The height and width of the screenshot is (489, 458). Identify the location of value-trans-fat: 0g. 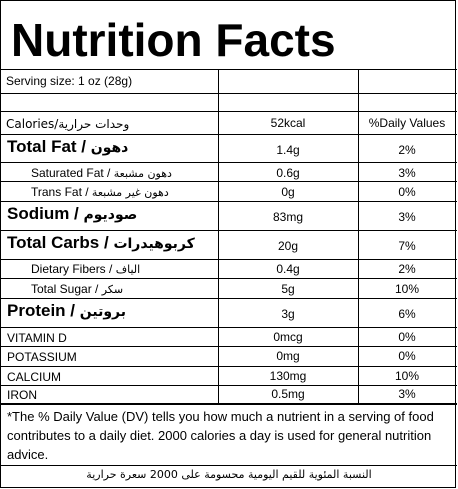
(288, 192).